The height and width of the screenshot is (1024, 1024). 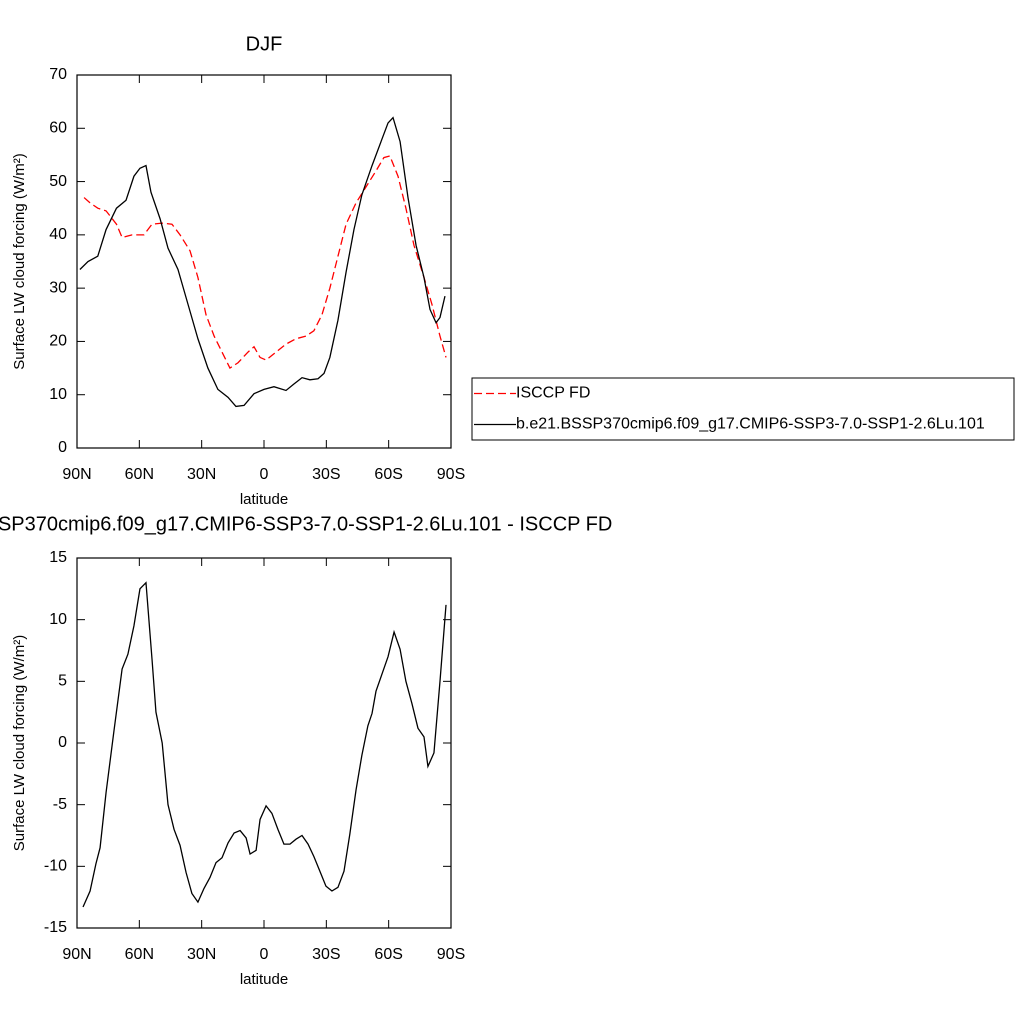 What do you see at coordinates (58, 557) in the screenshot?
I see `y-tick-label: 15` at bounding box center [58, 557].